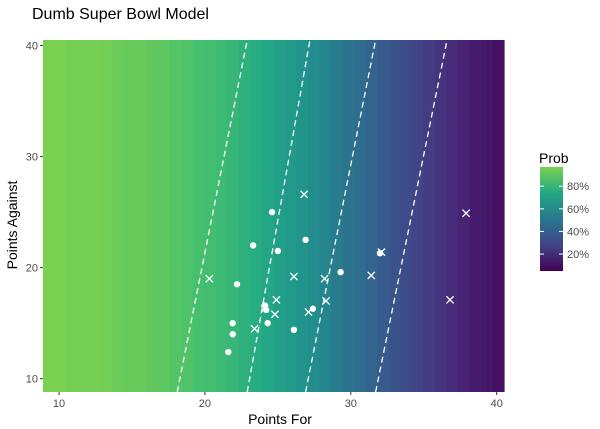  What do you see at coordinates (32, 380) in the screenshot?
I see `y-tick-label: 10` at bounding box center [32, 380].